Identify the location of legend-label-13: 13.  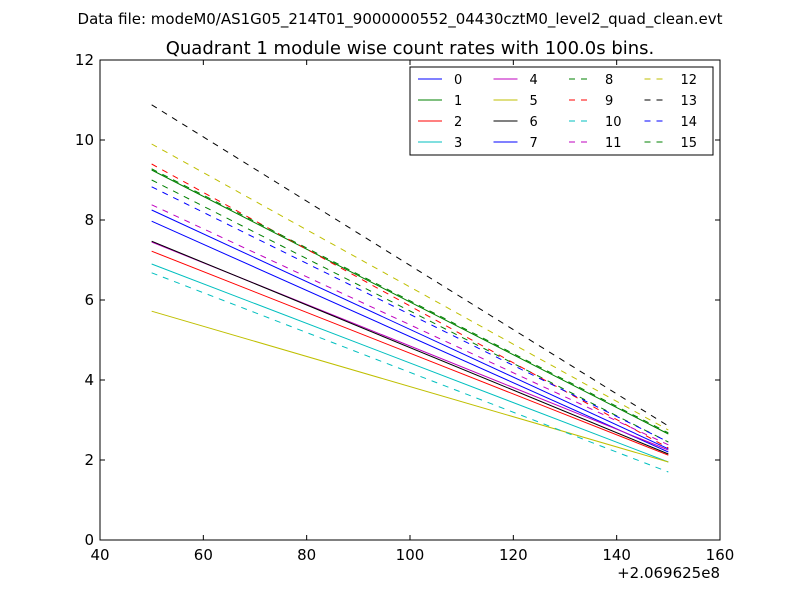
(689, 101).